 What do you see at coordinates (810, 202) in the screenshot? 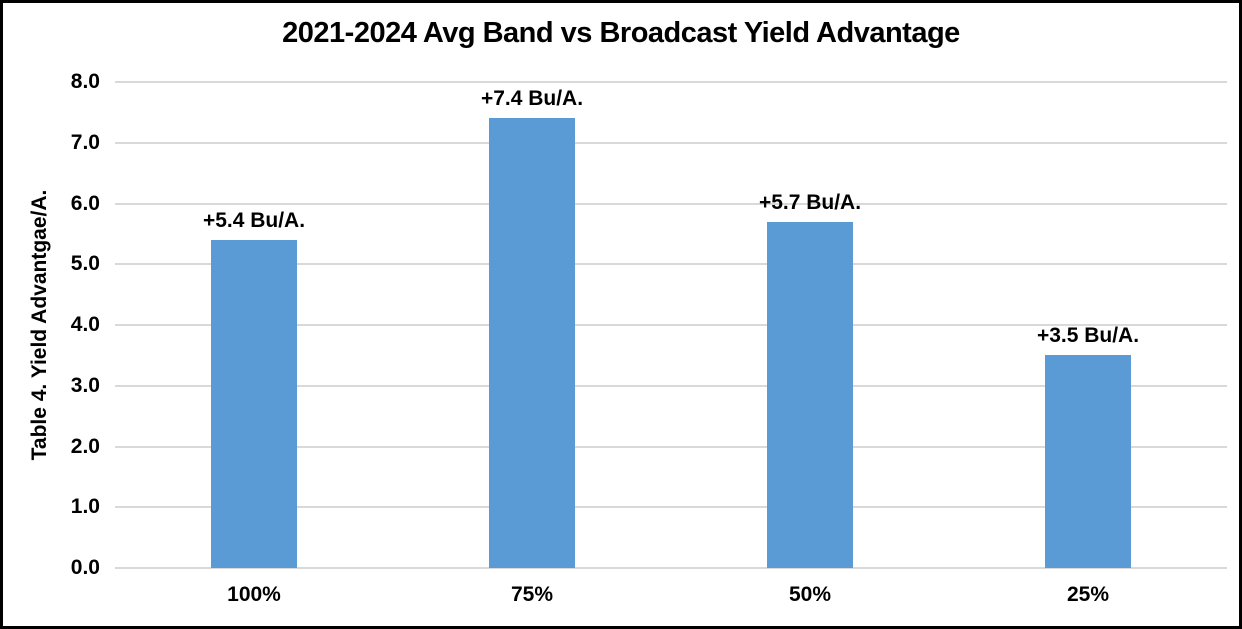
I see `bar-value-label: +5.7 Bu/A.` at bounding box center [810, 202].